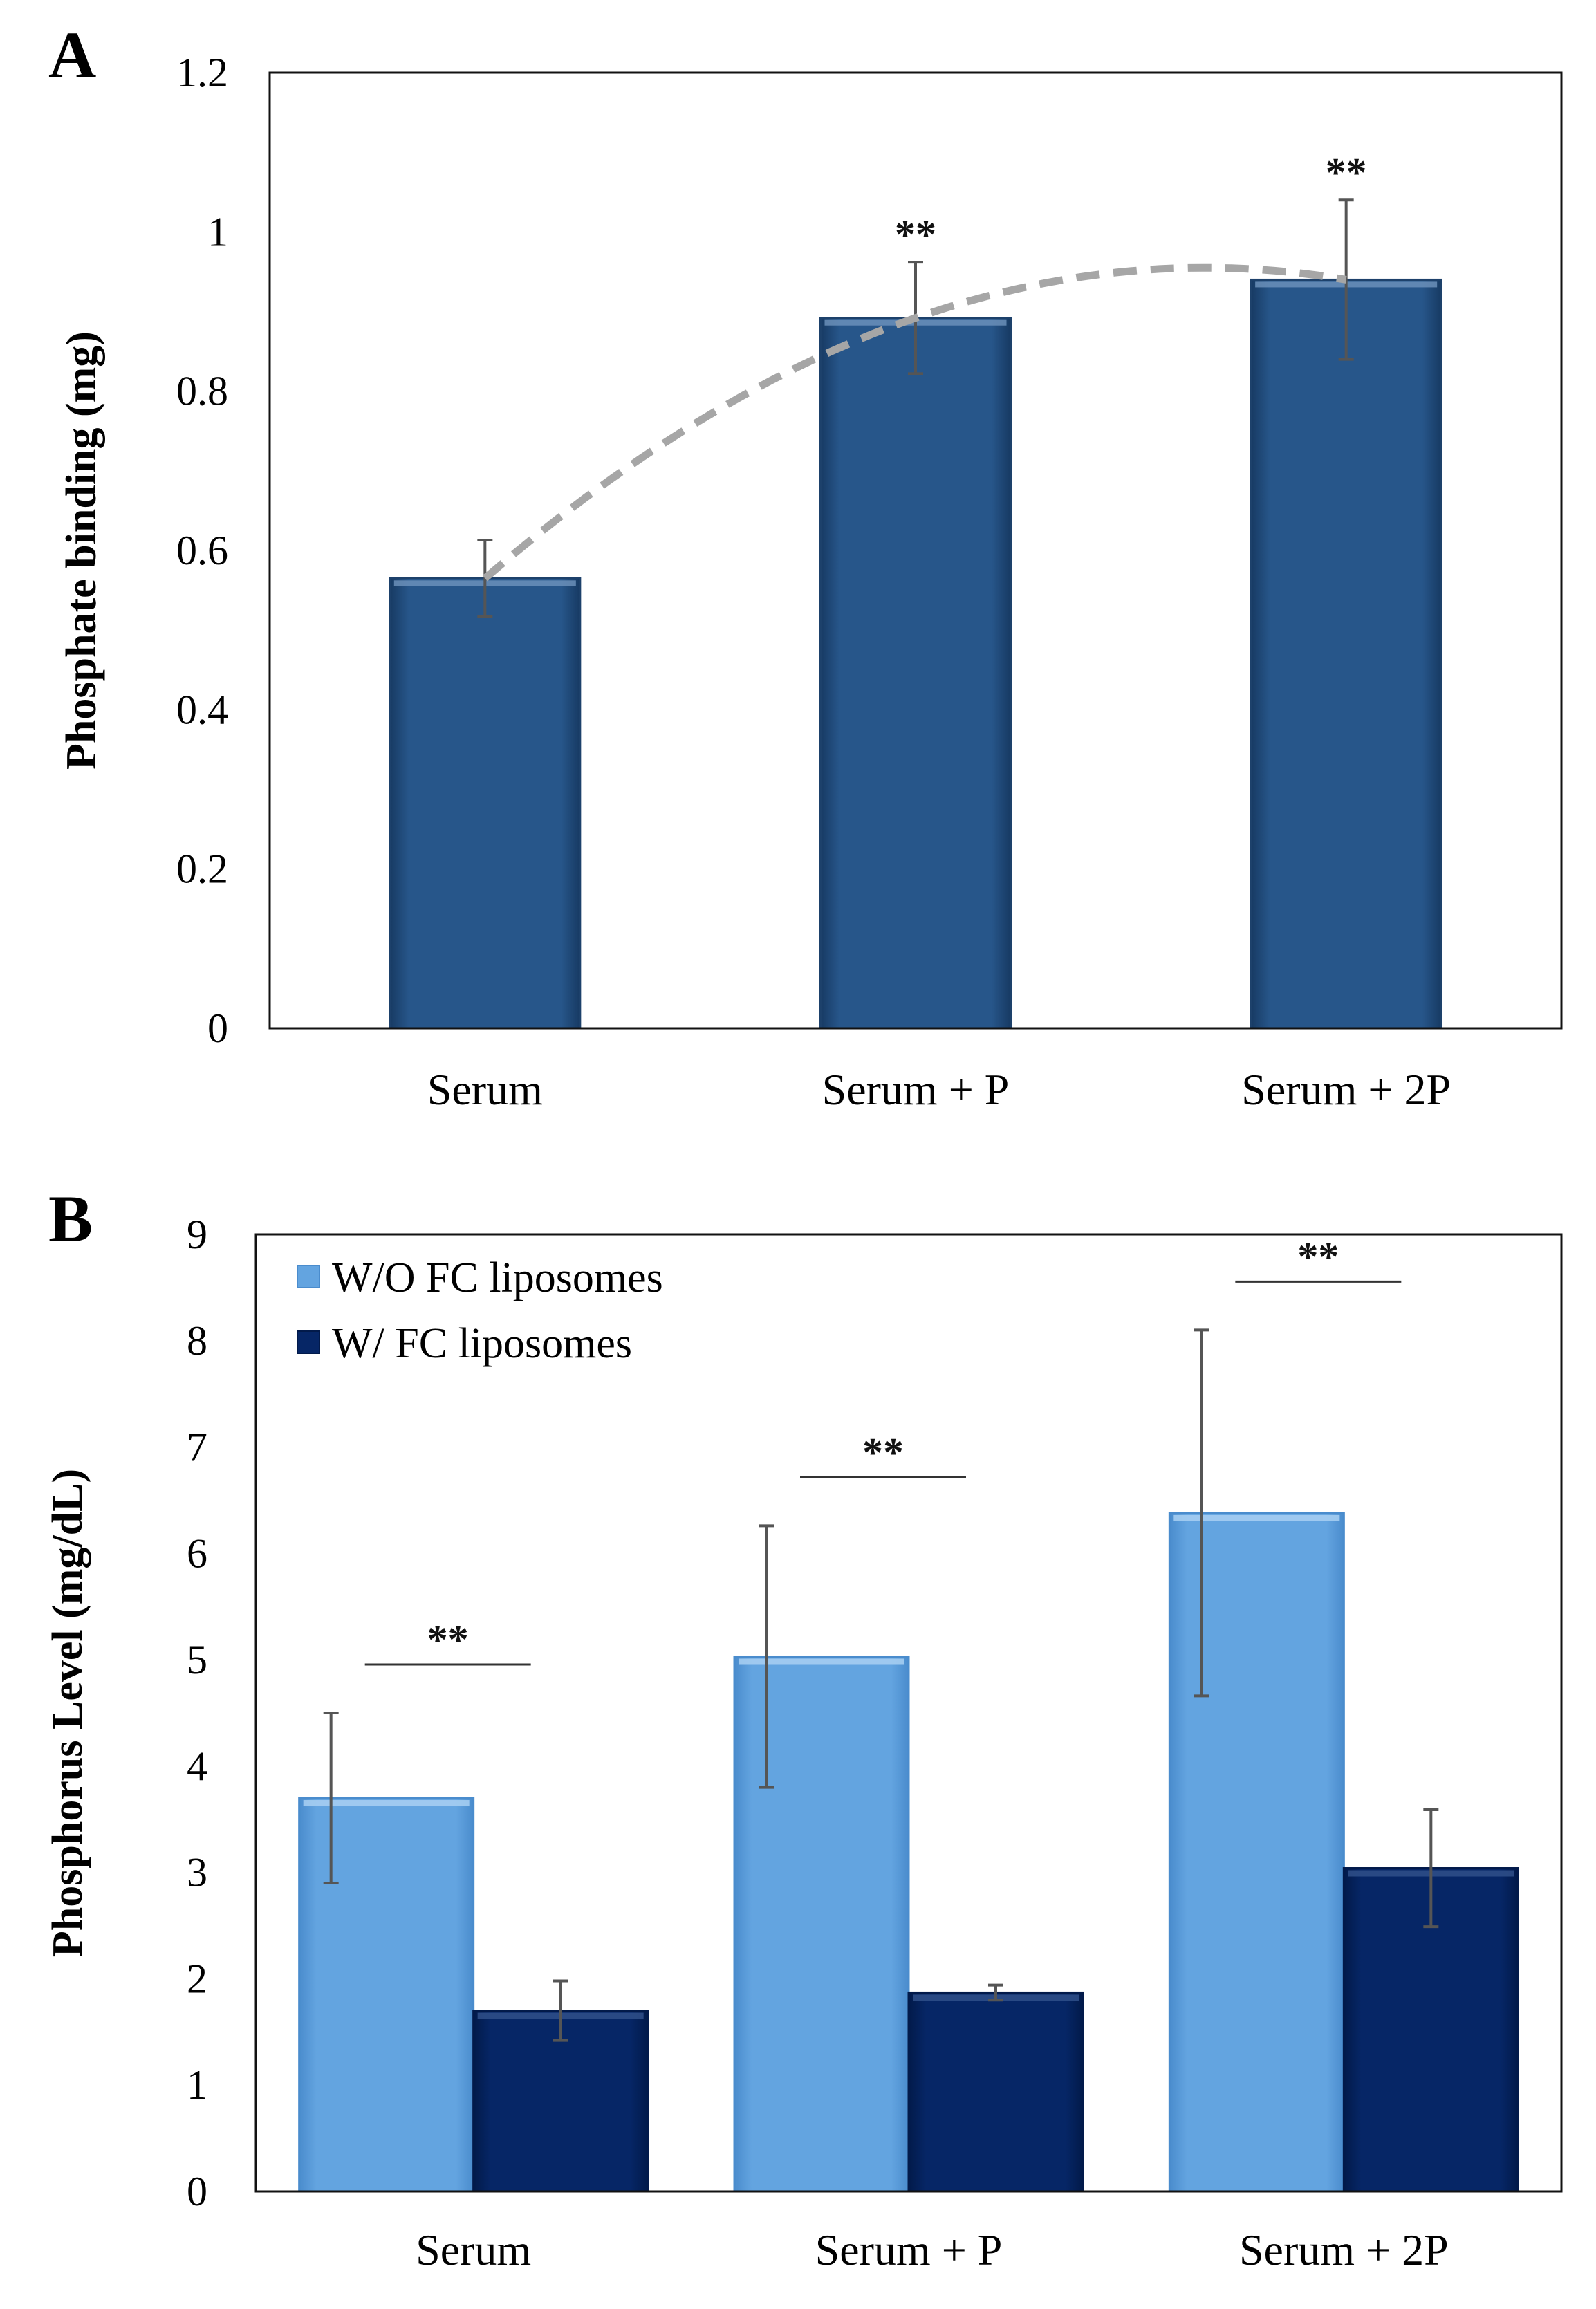  What do you see at coordinates (474, 2249) in the screenshot?
I see `panel-b-category-label: Serum` at bounding box center [474, 2249].